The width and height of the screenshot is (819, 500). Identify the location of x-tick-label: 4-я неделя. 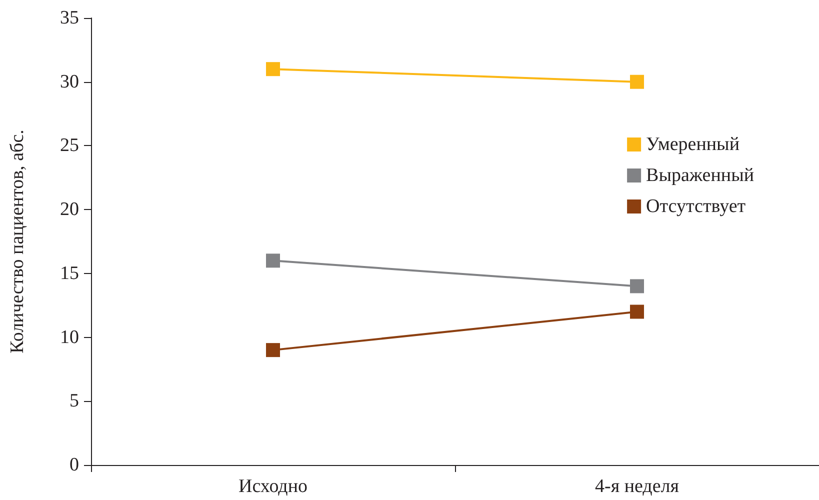
(637, 486).